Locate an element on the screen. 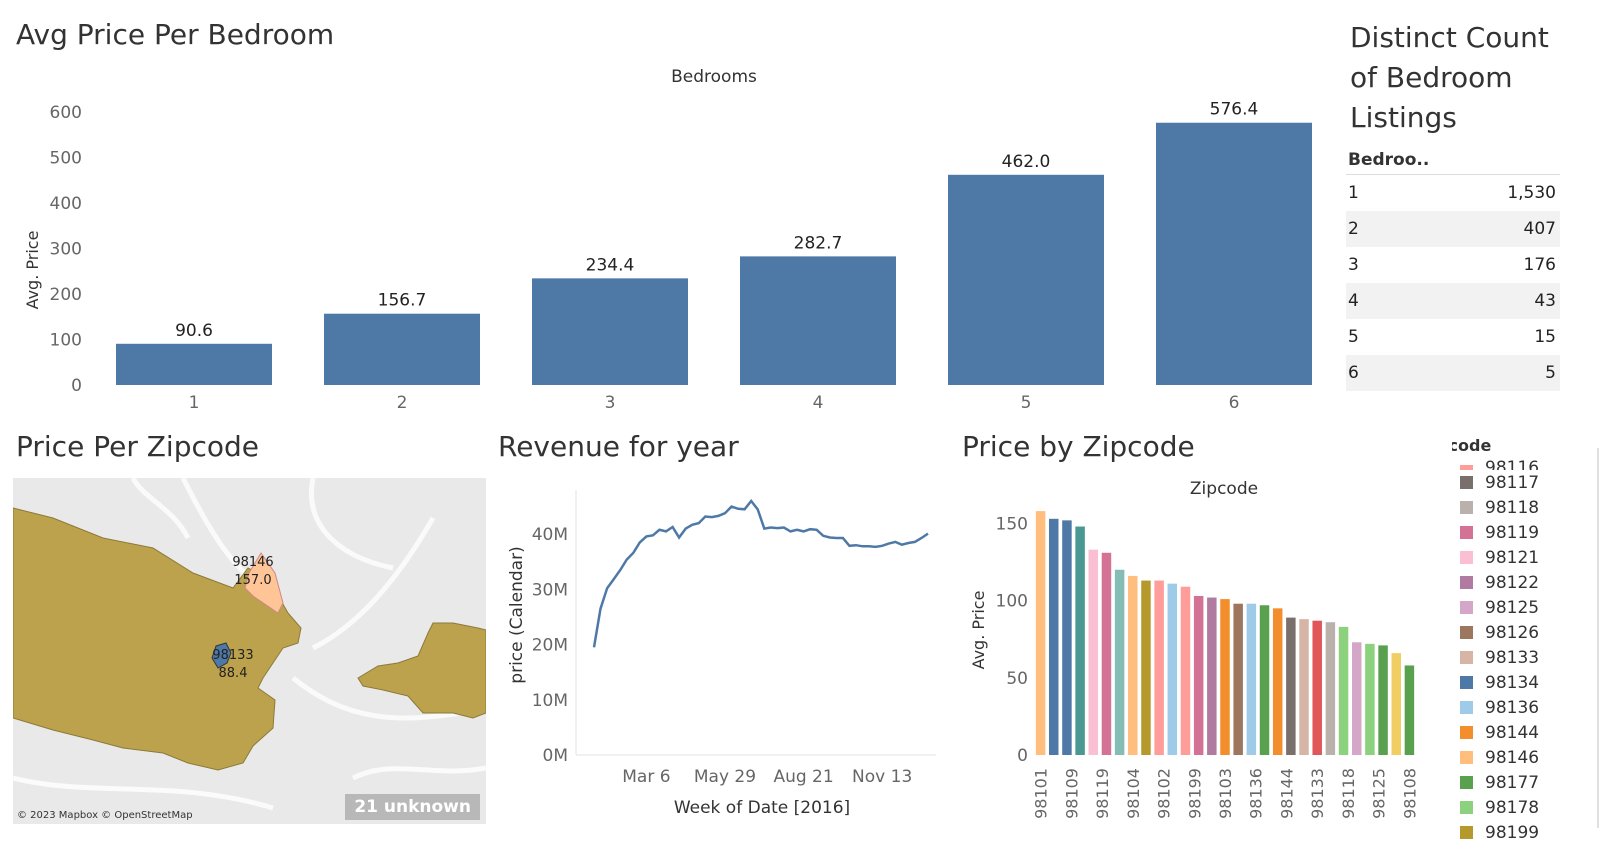  table-row: 5 15 is located at coordinates (1453, 337).